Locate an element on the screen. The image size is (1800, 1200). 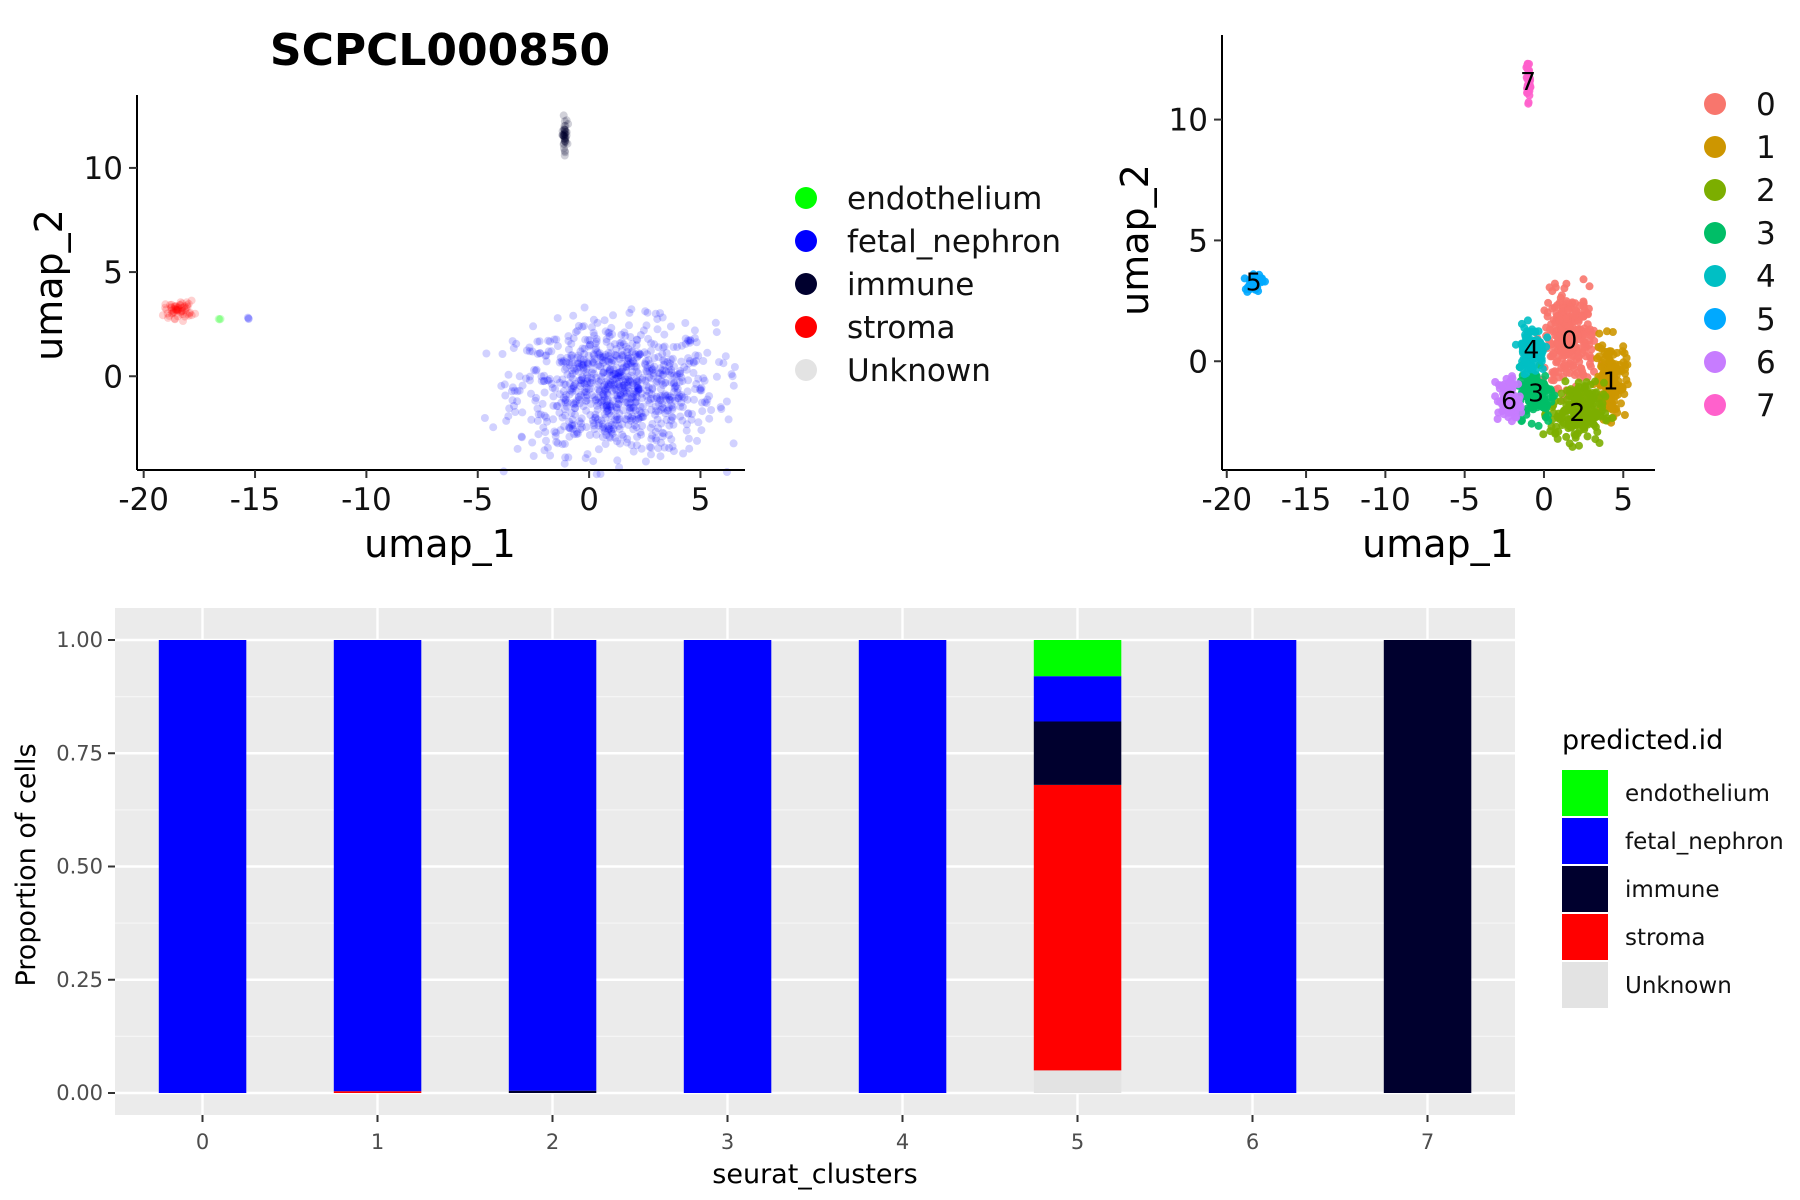
x-tick-label: -20 is located at coordinates (1226, 500).